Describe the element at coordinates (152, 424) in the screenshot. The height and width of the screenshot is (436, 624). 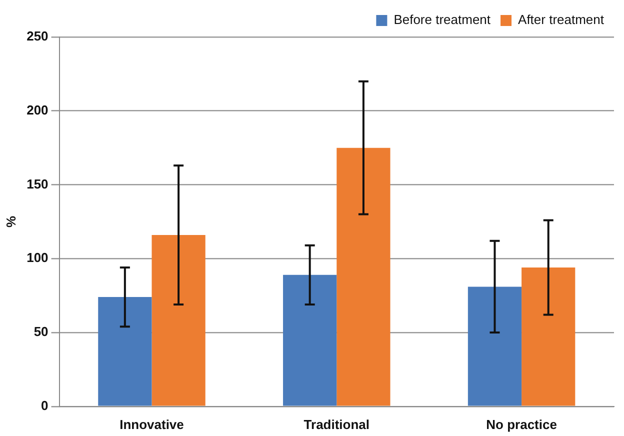
I see `x-tick-label: Innovative` at that location.